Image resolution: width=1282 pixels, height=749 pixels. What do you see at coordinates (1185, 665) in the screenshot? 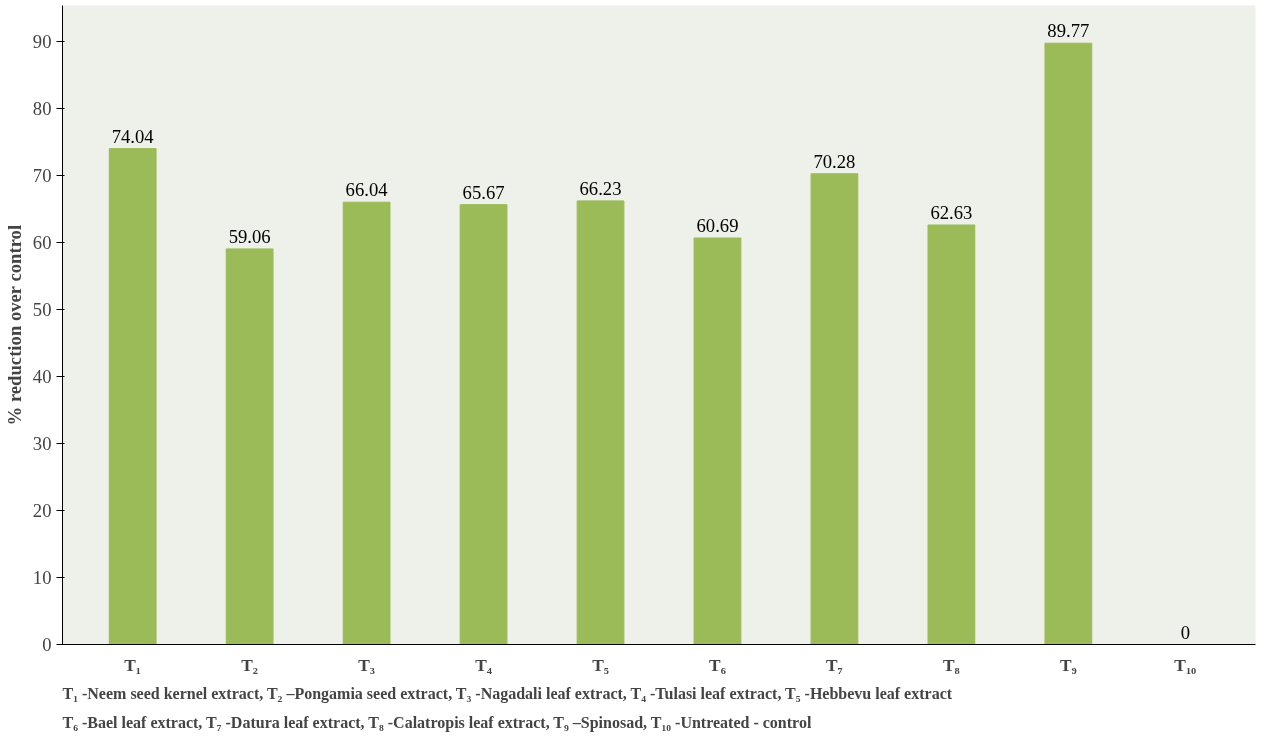
I see `x-tick-label: T₁₀` at bounding box center [1185, 665].